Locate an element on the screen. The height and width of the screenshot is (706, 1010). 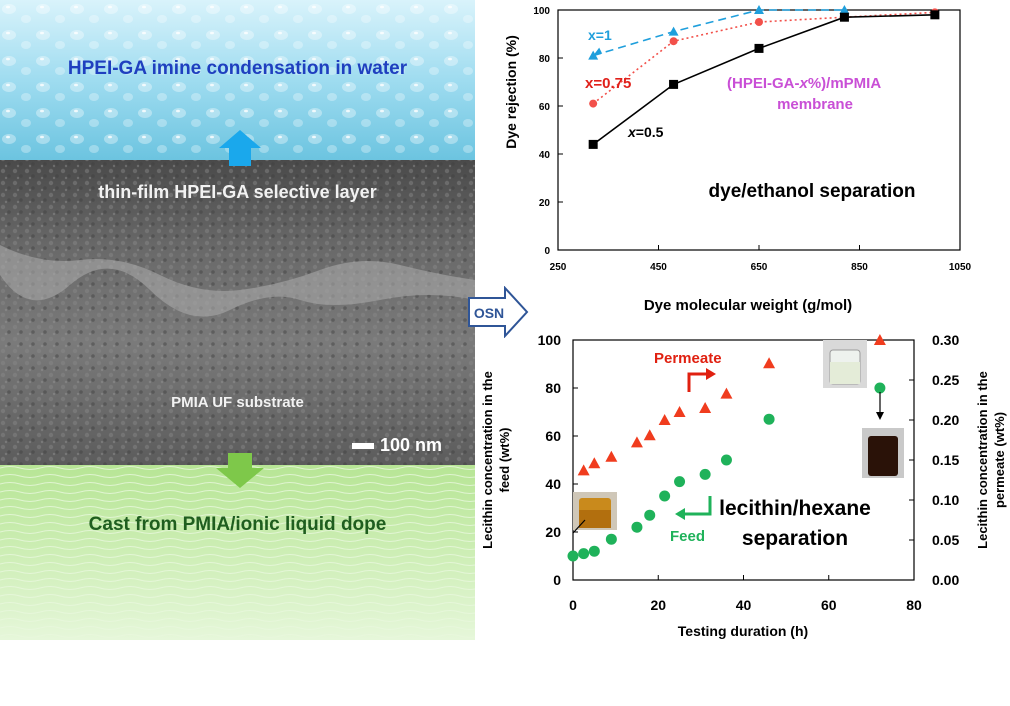
chart1-ytick-label: 60 is located at coordinates (545, 107).